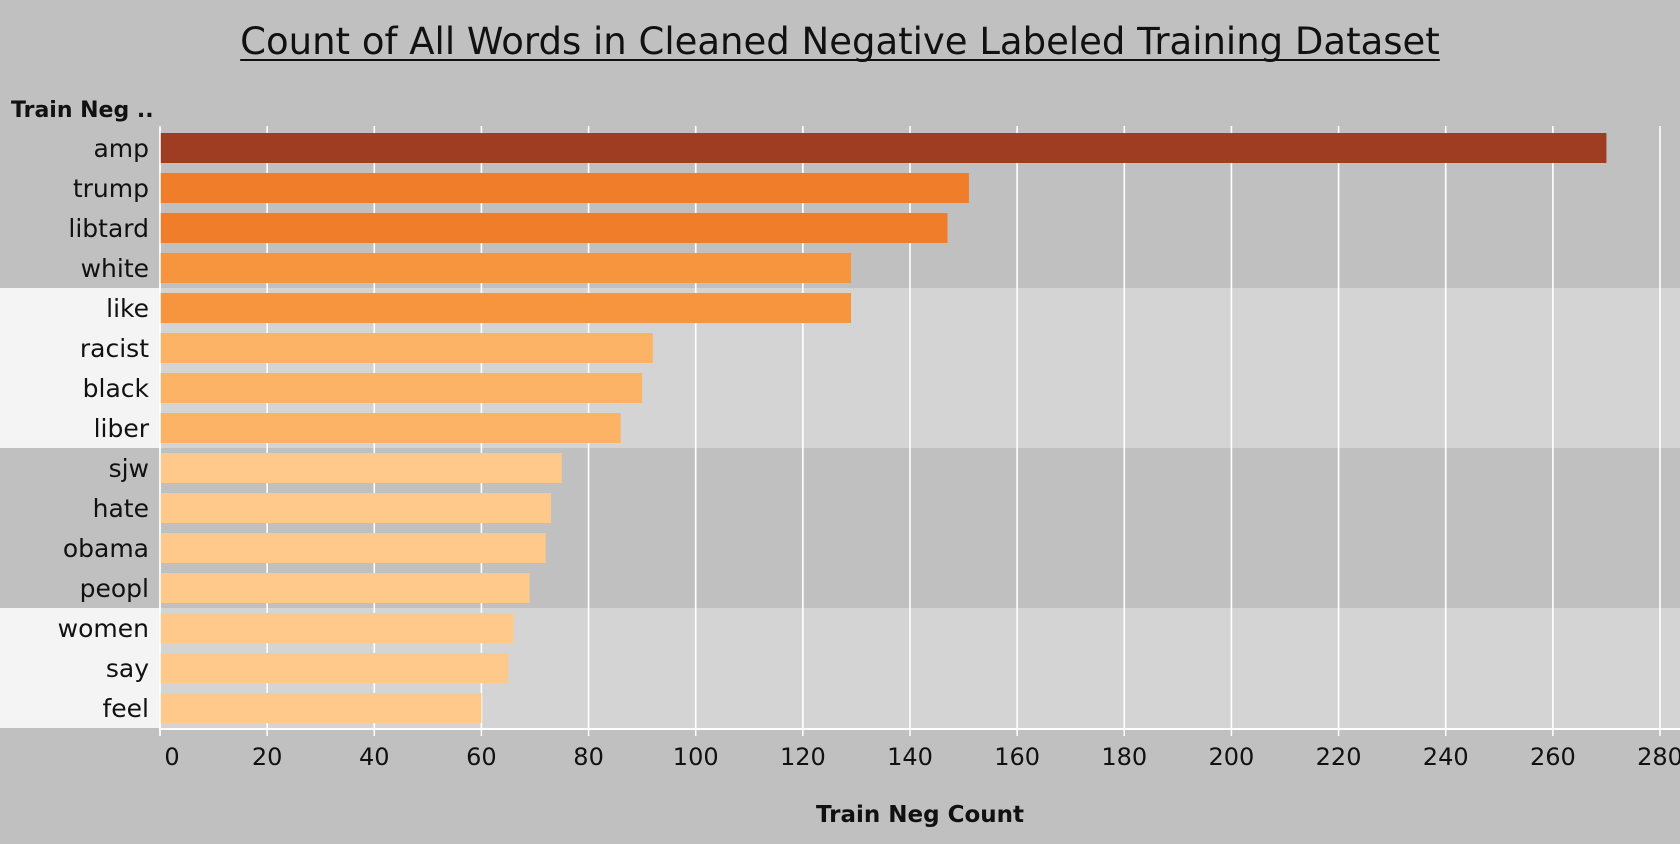 This screenshot has height=844, width=1680. What do you see at coordinates (111, 188) in the screenshot?
I see `category-label-trump: trump` at bounding box center [111, 188].